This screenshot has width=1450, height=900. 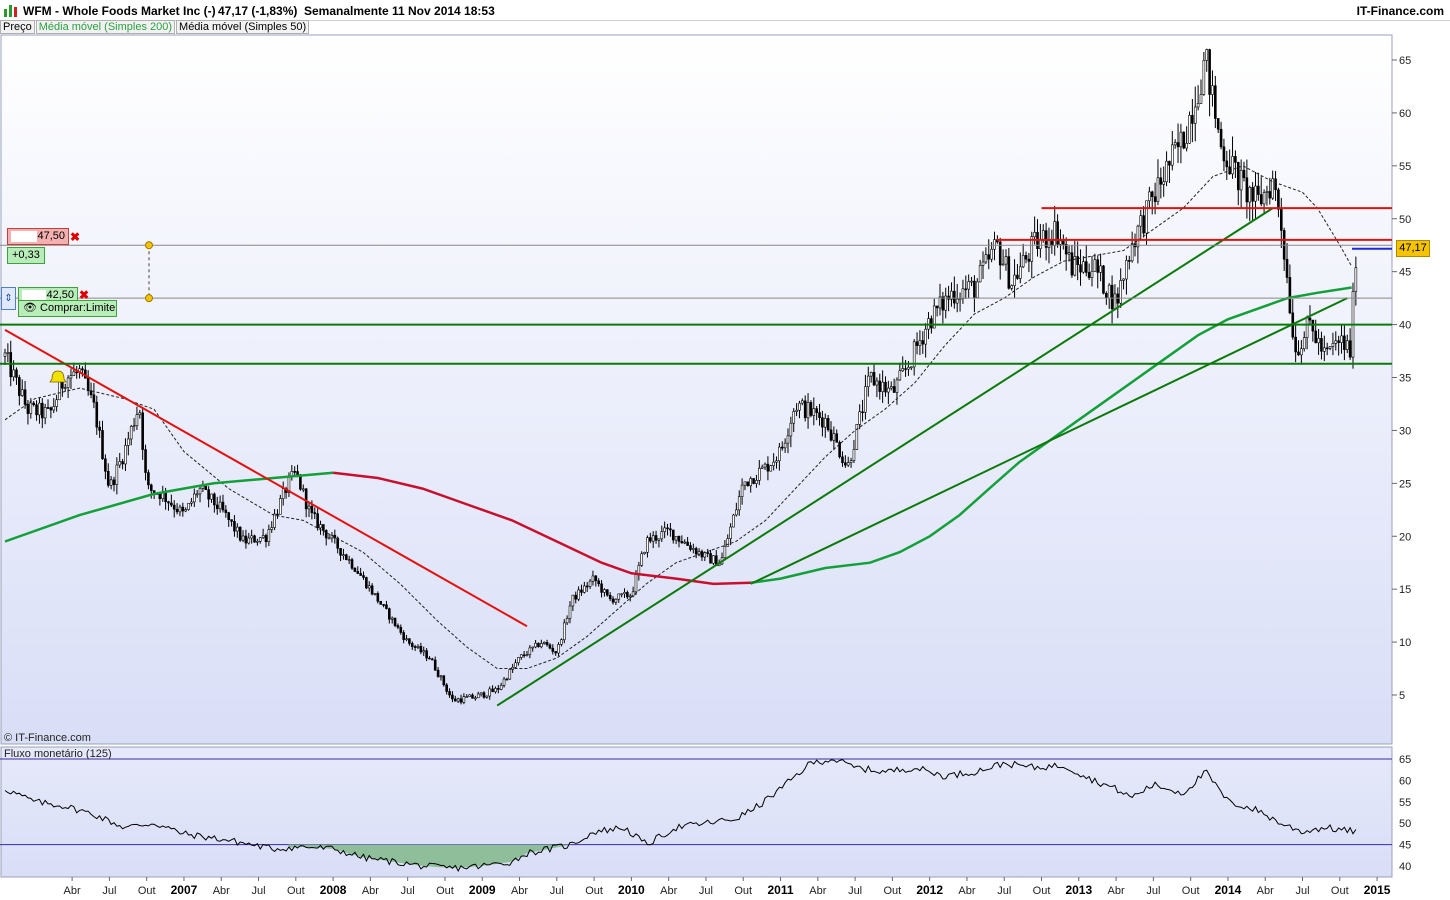 I want to click on watermark: © IT-Finance.com, so click(x=47, y=738).